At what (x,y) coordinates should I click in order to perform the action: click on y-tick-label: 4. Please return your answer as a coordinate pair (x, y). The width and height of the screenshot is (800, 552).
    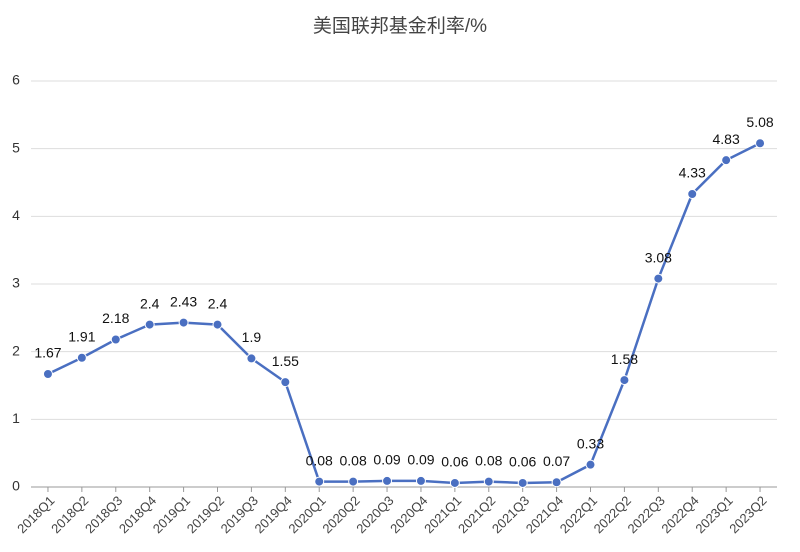
    Looking at the image, I should click on (16, 215).